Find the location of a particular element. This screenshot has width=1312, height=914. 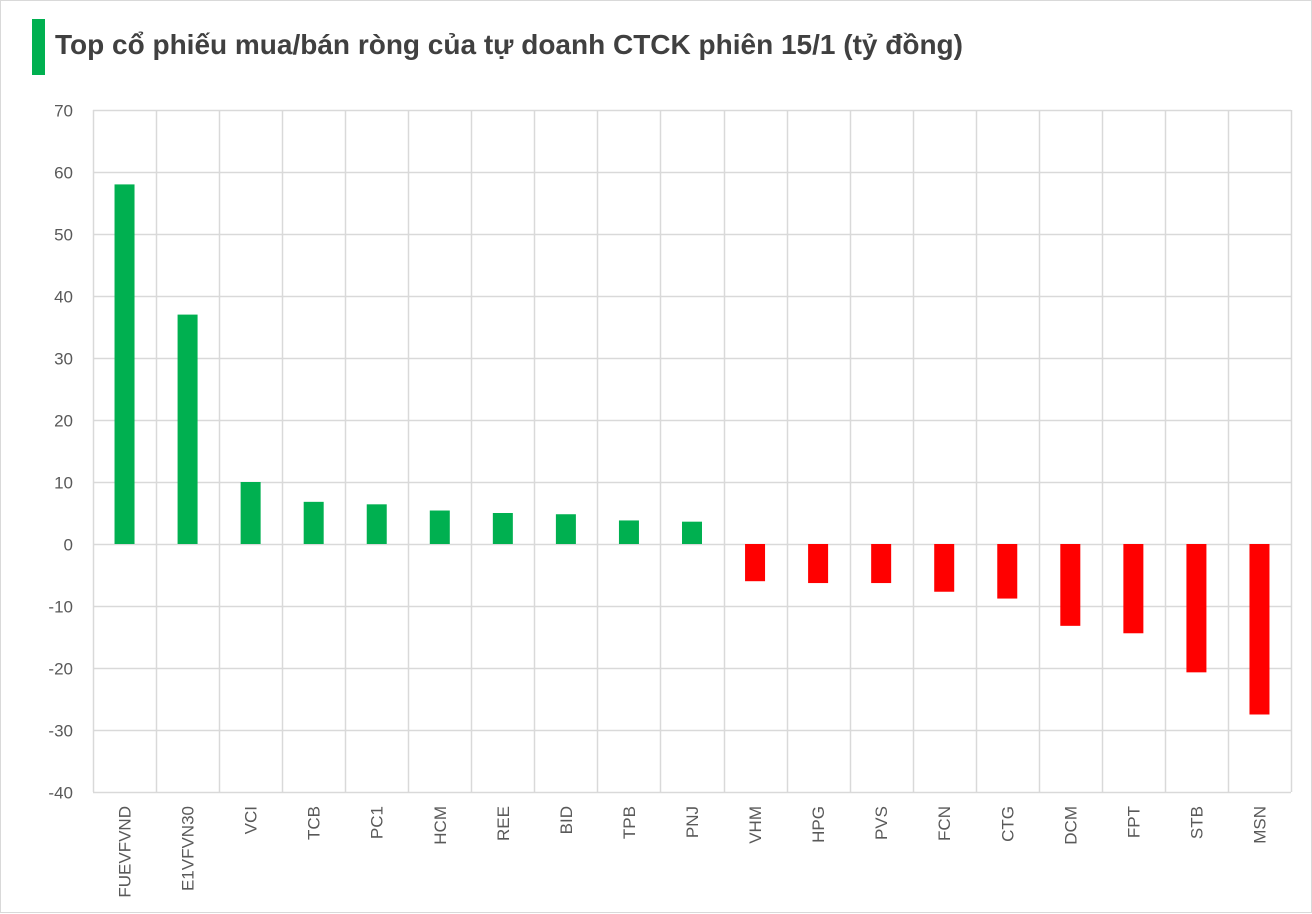

x-tick-label: PC1 is located at coordinates (377, 822).